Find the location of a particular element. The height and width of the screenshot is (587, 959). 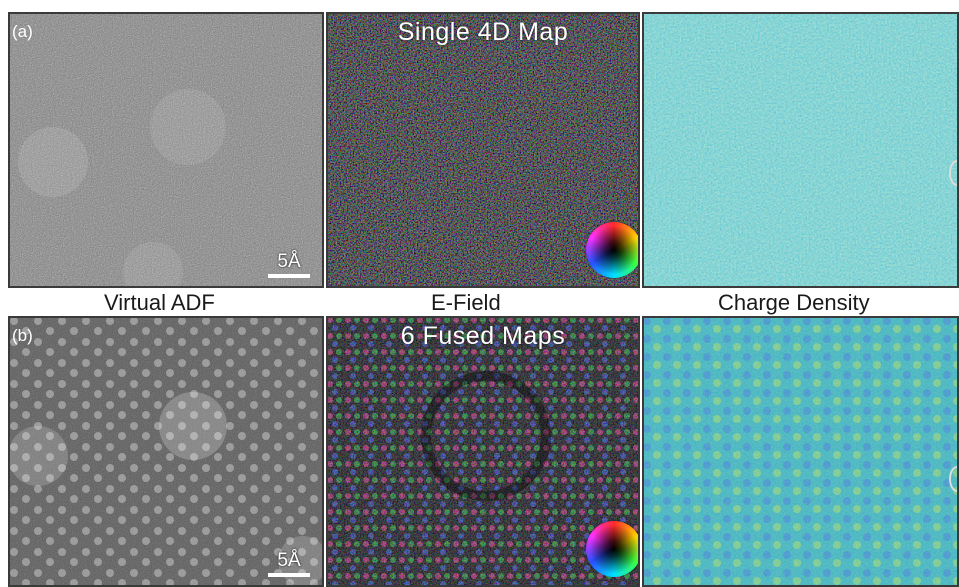

caption-virtual-adf: Virtual ADF is located at coordinates (159, 302).